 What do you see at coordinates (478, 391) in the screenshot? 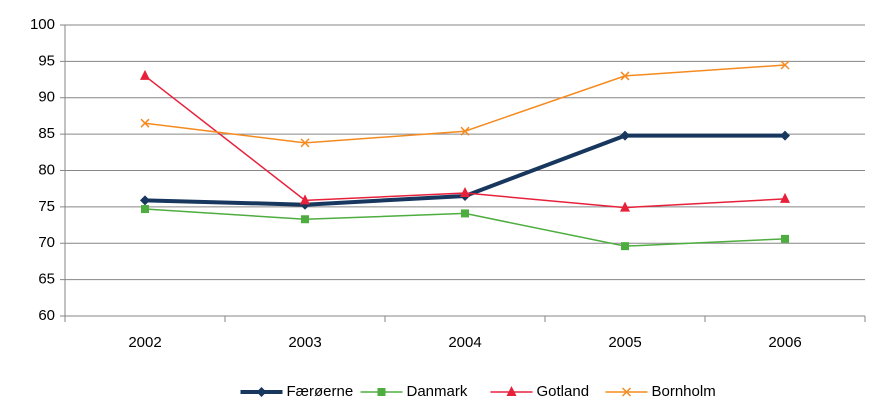
I see `legend: Færøerne Danmark Gotland Bornholm` at bounding box center [478, 391].